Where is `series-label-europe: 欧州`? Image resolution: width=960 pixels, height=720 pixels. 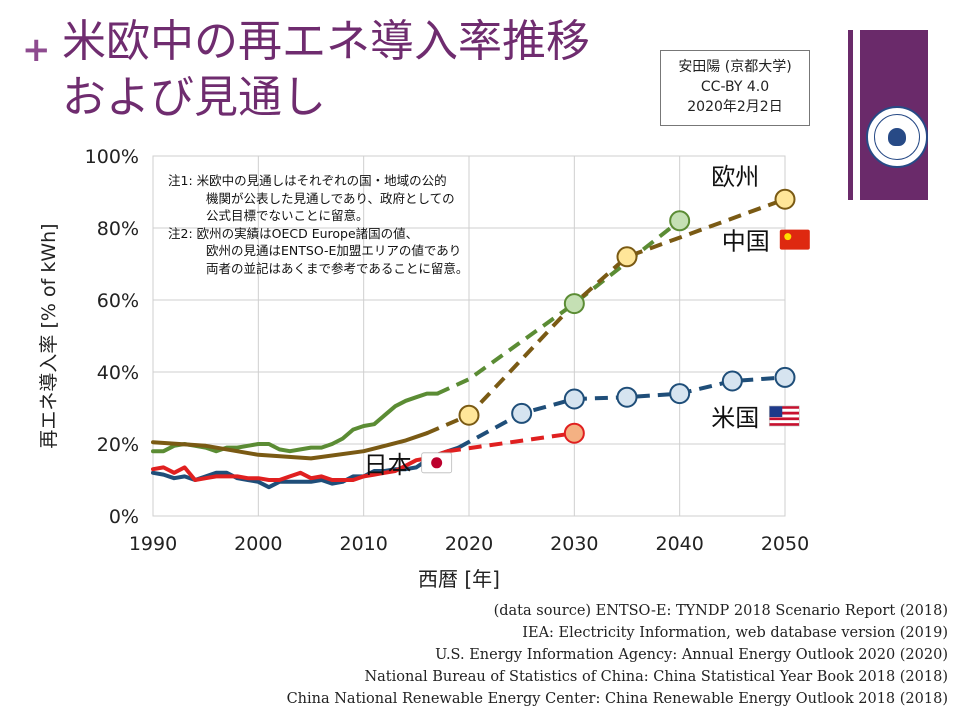
series-label-europe: 欧州 is located at coordinates (735, 177).